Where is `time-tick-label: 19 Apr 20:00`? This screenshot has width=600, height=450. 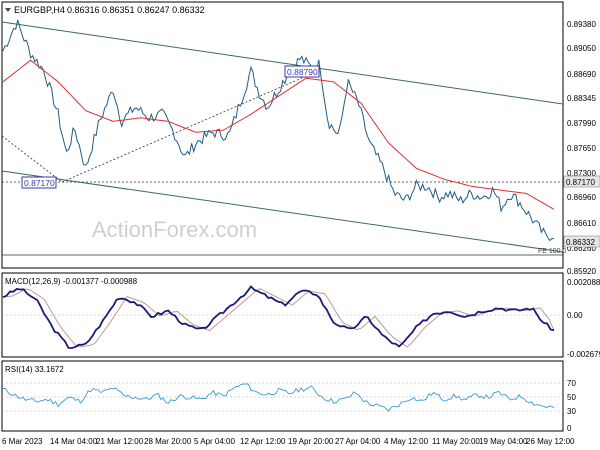 time-tick-label: 19 Apr 20:00 is located at coordinates (311, 441).